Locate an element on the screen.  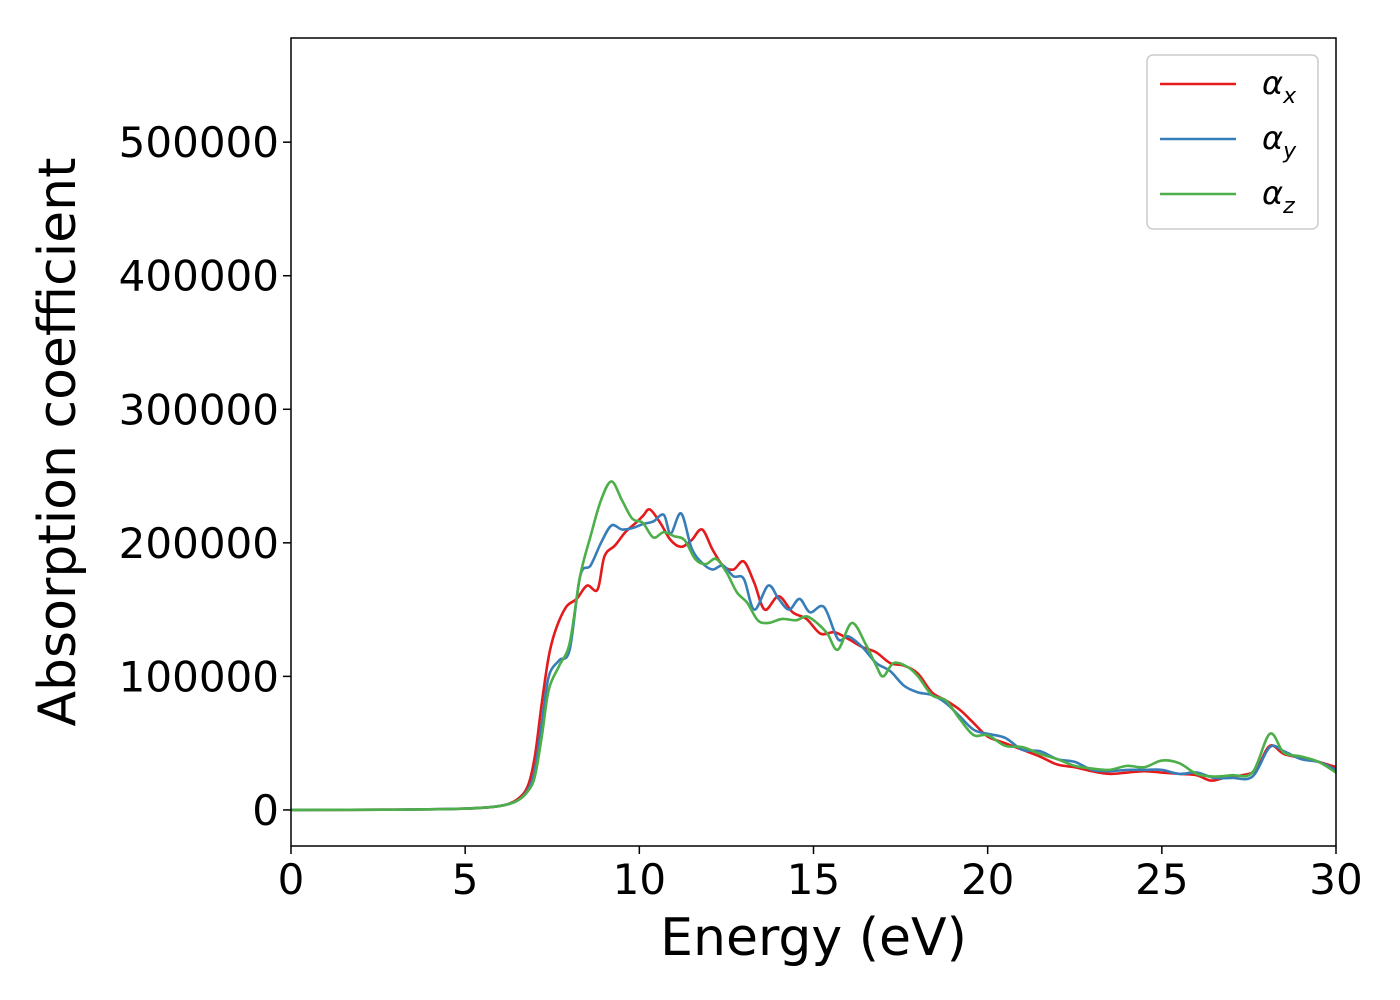
x-tick-label: 10 is located at coordinates (639, 879).